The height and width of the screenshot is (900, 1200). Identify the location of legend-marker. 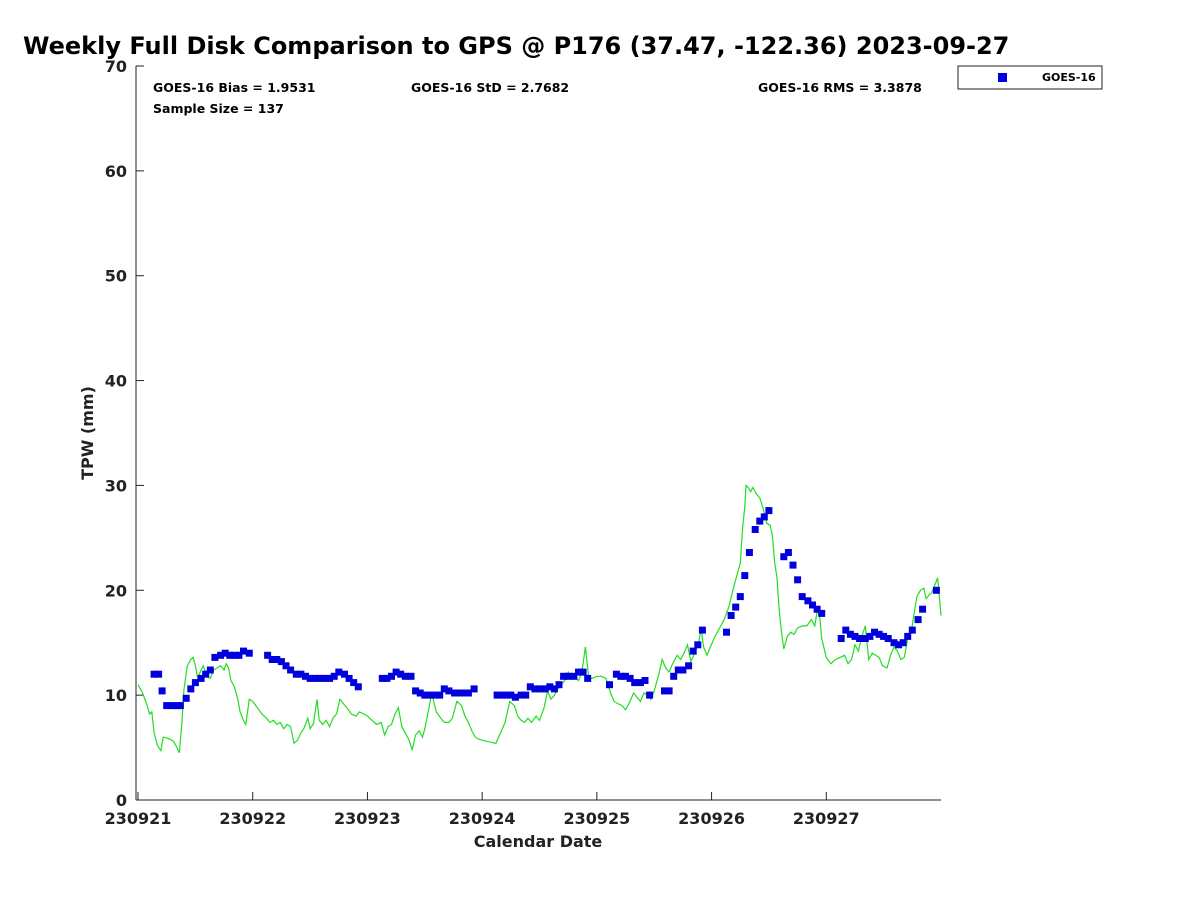
(1002, 77).